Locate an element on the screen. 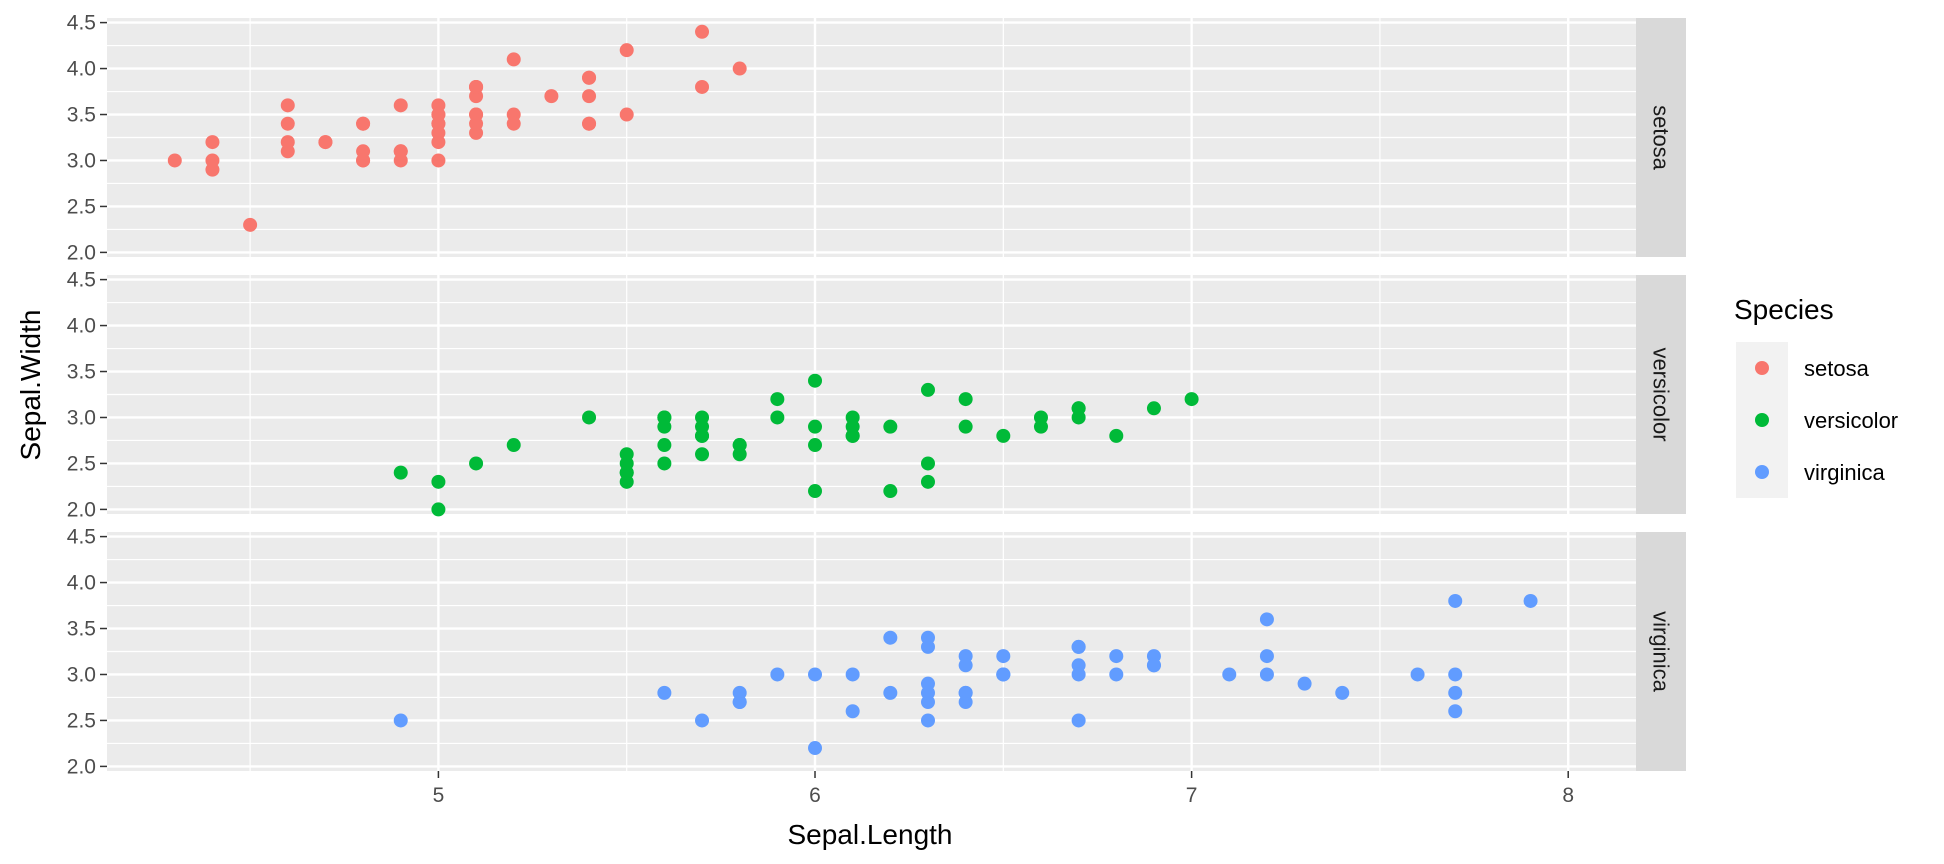  x-tick-label: 6 is located at coordinates (815, 795).